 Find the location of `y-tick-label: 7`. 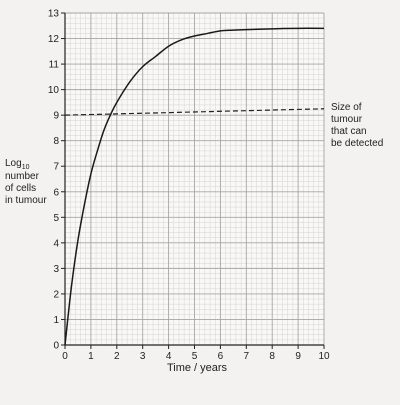

y-tick-label: 7 is located at coordinates (56, 167).